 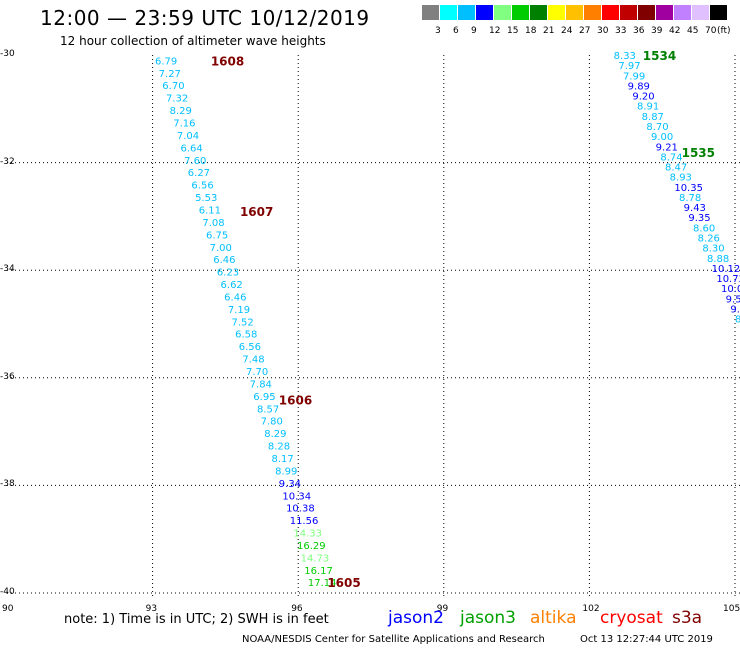 I want to click on wave-height-value: 7.52, so click(x=242, y=322).